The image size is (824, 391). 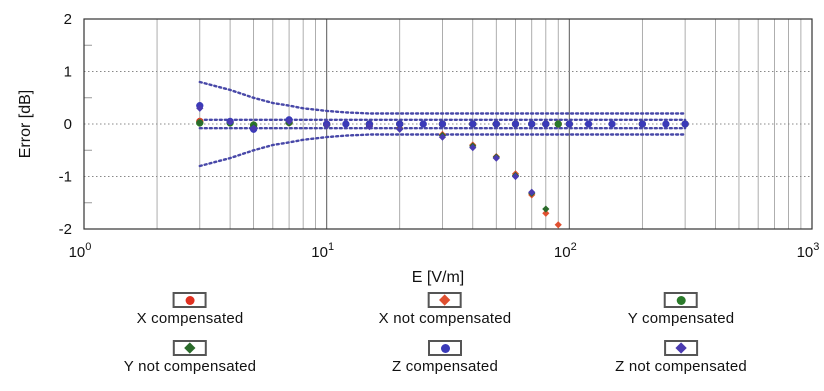 I want to click on legend-label: Z compensated, so click(x=445, y=366).